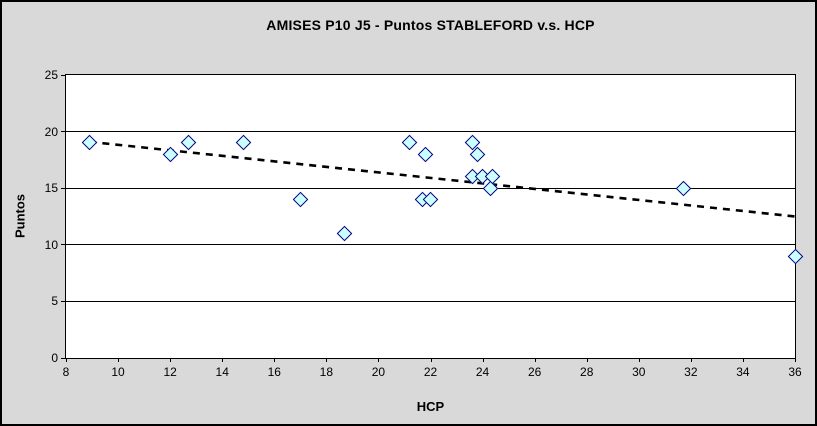  I want to click on x-tick-label: 28, so click(587, 372).